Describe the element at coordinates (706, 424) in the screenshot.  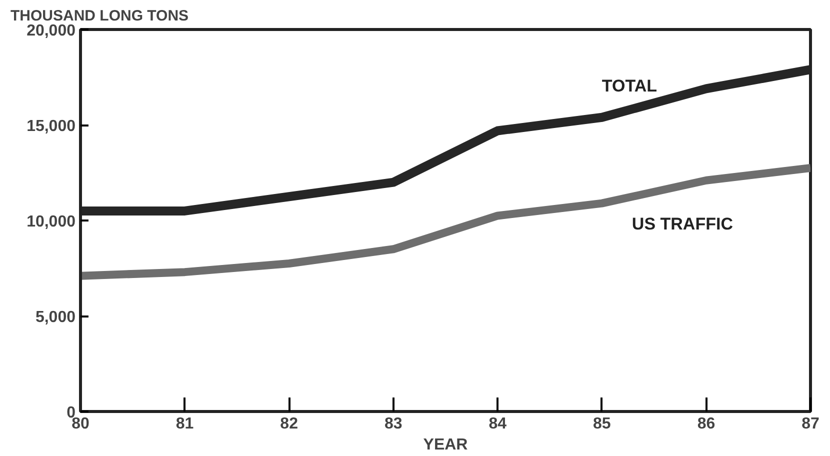
I see `x-tick-label: 86` at that location.